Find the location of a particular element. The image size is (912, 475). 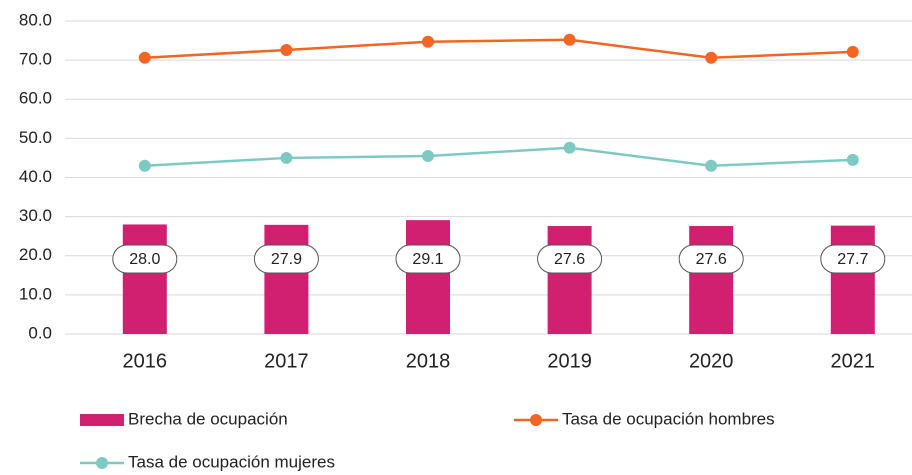

y-tick-label: 0.0 is located at coordinates (40, 332).